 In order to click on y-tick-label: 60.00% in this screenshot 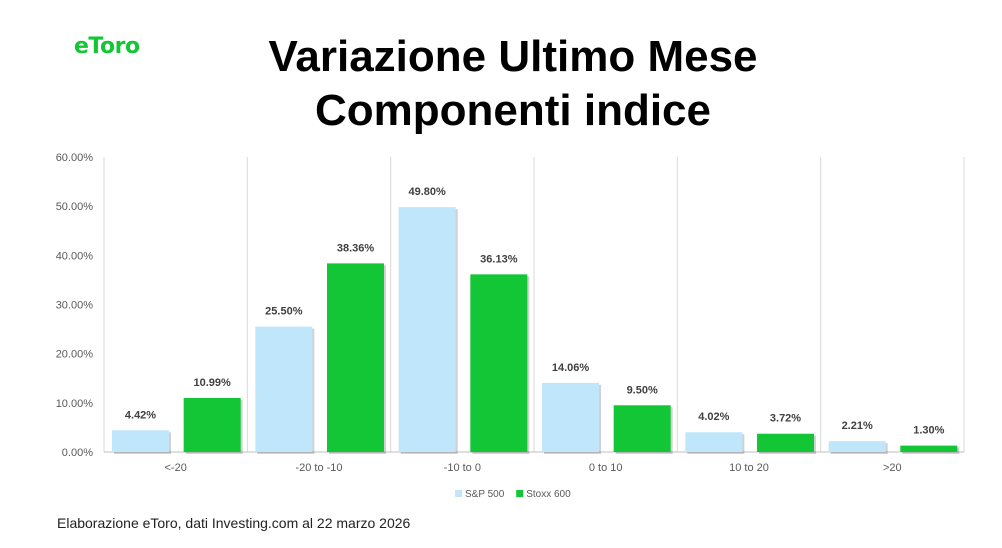, I will do `click(75, 158)`.